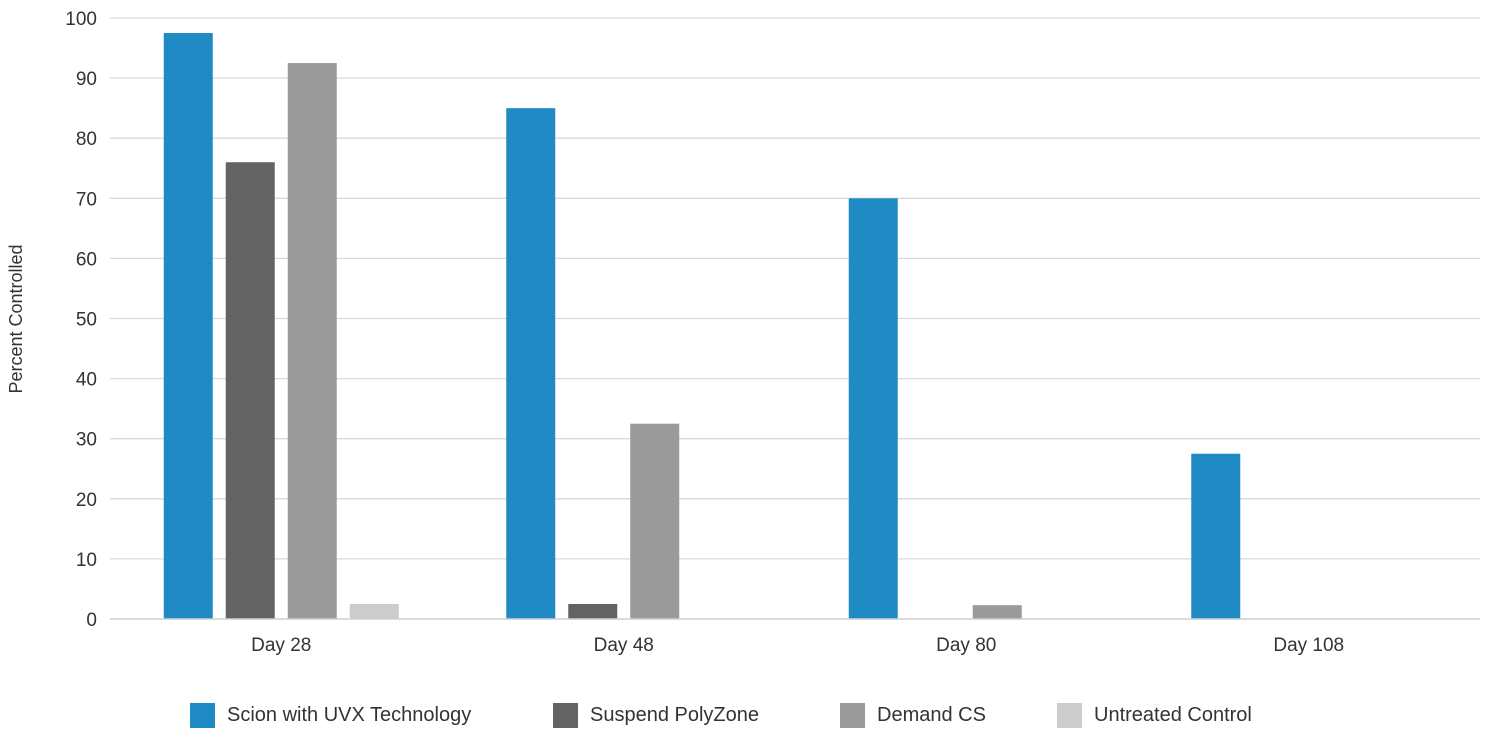  Describe the element at coordinates (81, 19) in the screenshot. I see `y-tick-label: 100` at that location.